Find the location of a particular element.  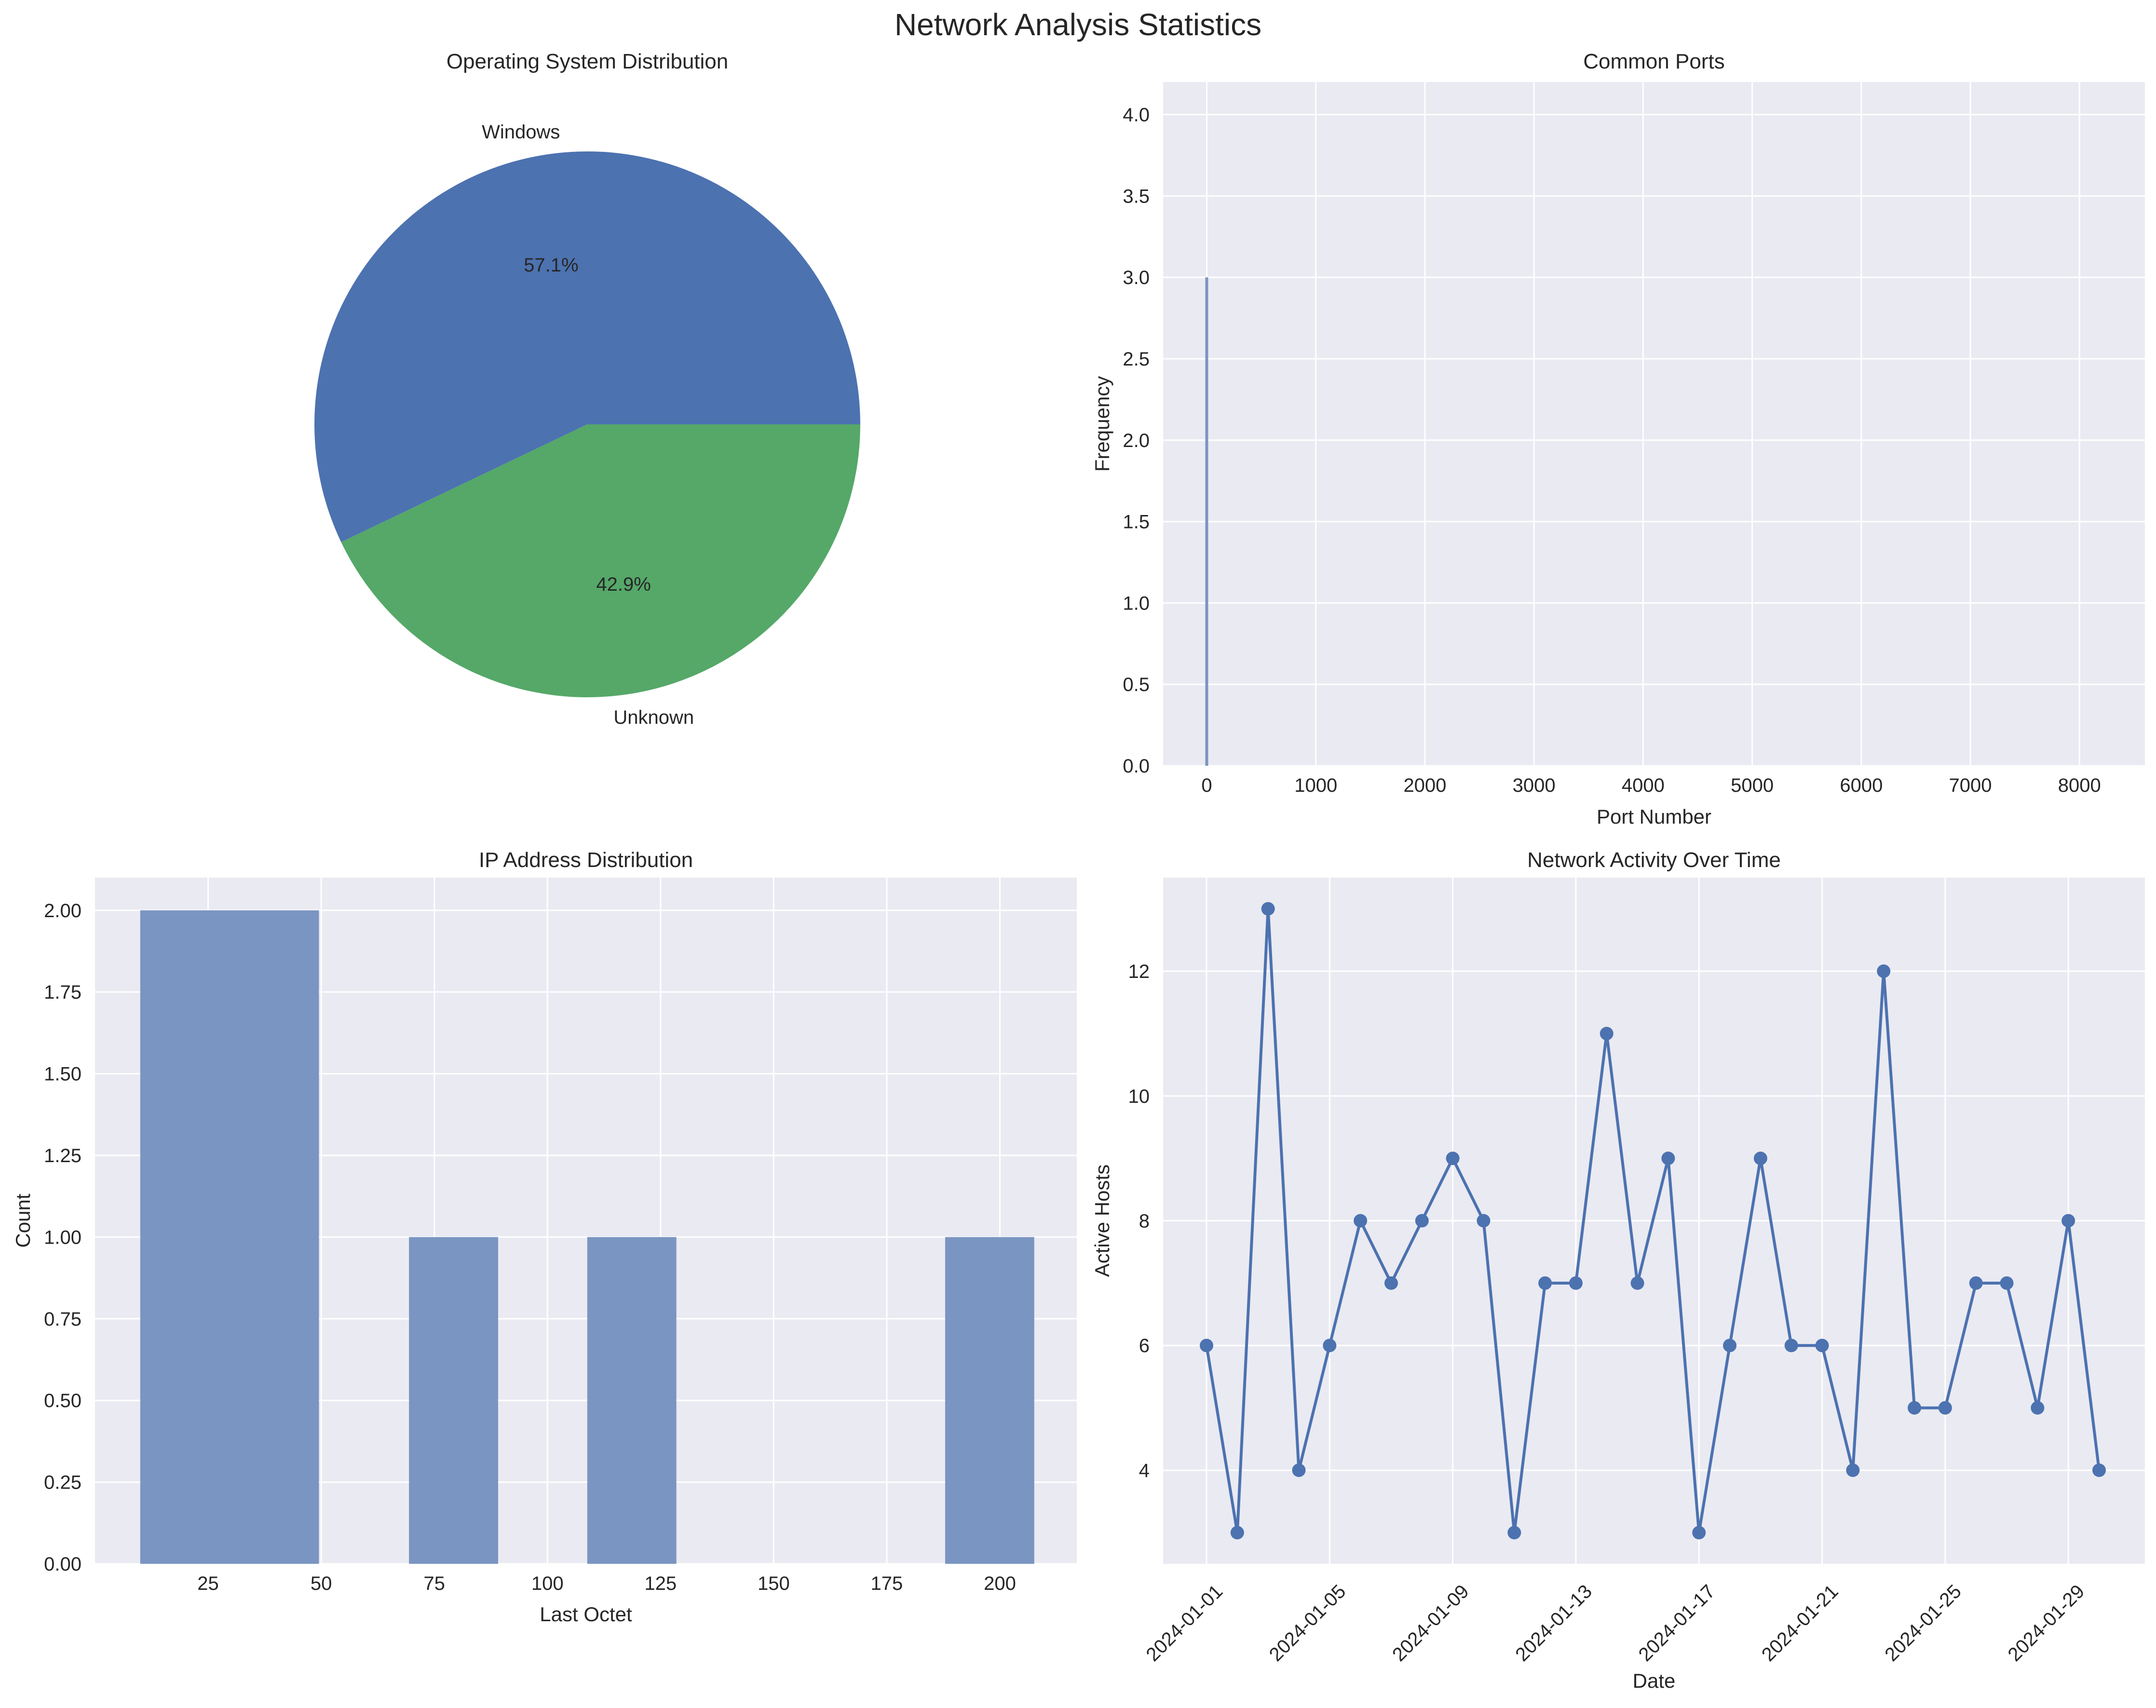

ip-xtick: 150 is located at coordinates (774, 1583).